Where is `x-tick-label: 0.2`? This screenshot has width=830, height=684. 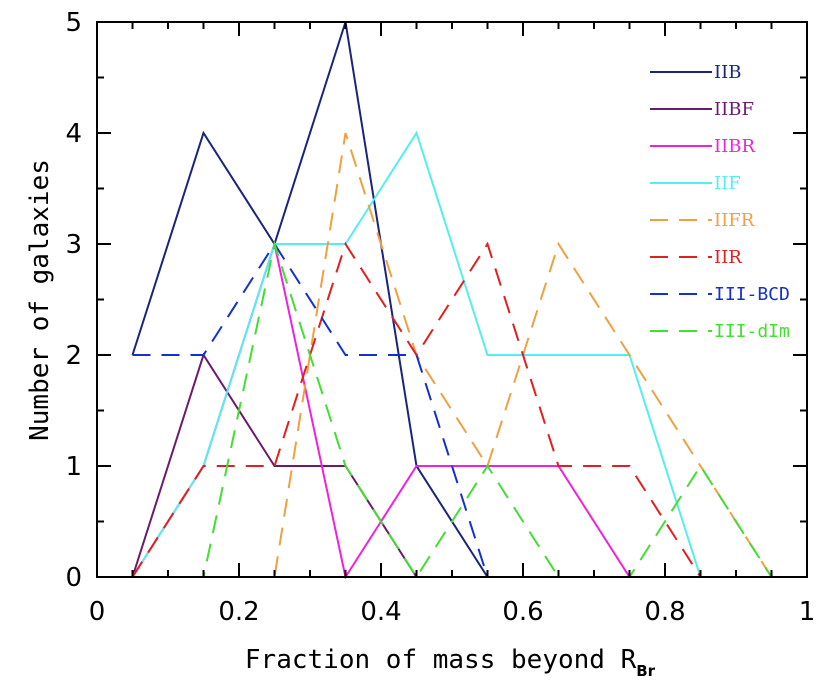 x-tick-label: 0.2 is located at coordinates (238, 612).